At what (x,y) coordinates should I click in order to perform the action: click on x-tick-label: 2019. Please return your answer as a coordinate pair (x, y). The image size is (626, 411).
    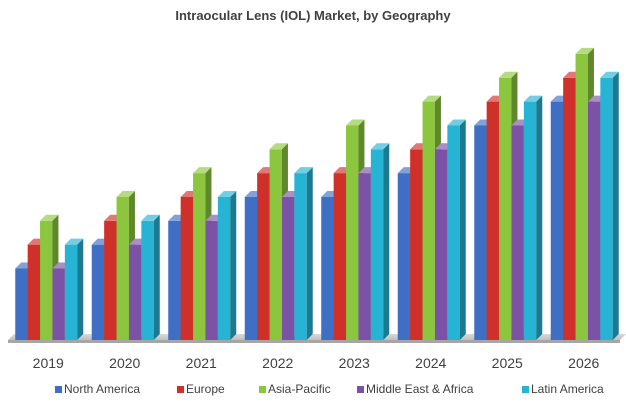
    Looking at the image, I should click on (48, 363).